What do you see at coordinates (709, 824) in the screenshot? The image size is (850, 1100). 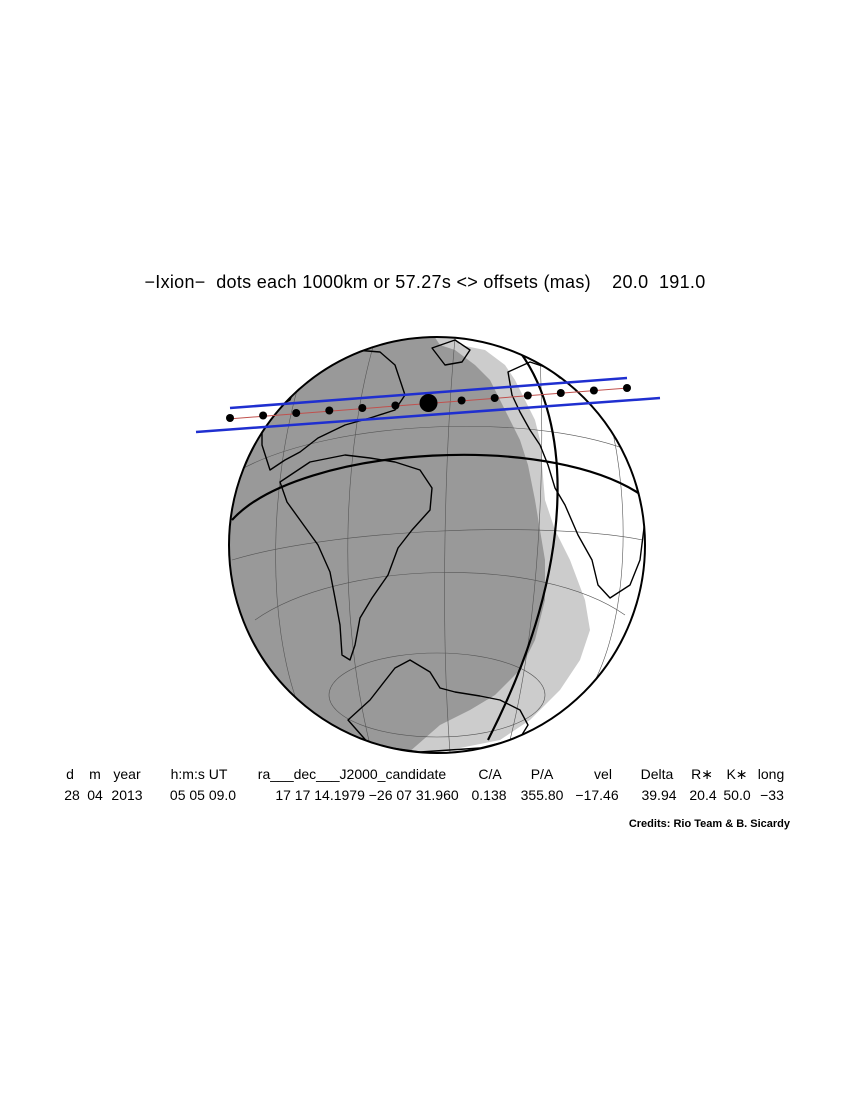 I see `credits-text: Credits: Rio Team & B. Sicardy` at bounding box center [709, 824].